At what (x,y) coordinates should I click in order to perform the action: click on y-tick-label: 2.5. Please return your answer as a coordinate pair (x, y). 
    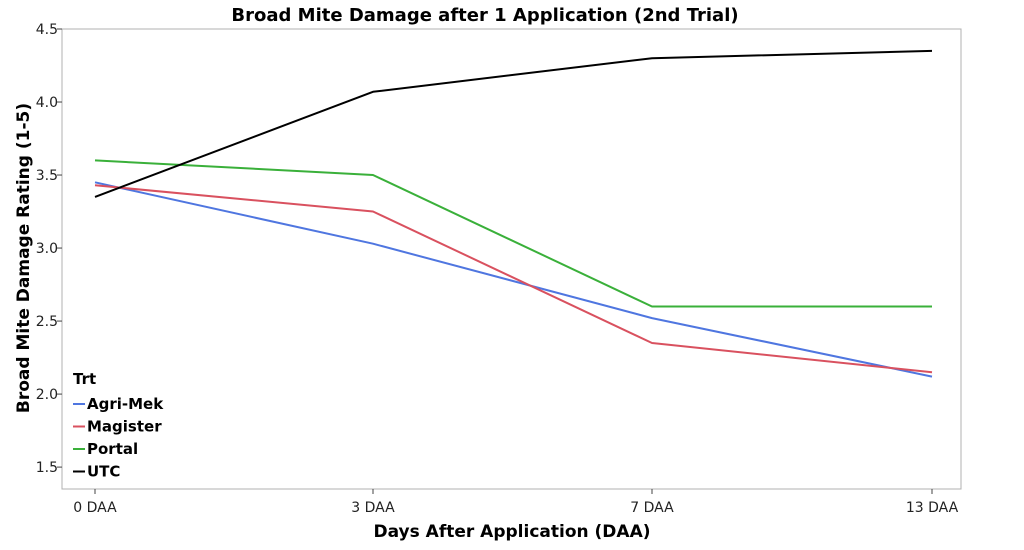
    Looking at the image, I should click on (47, 322).